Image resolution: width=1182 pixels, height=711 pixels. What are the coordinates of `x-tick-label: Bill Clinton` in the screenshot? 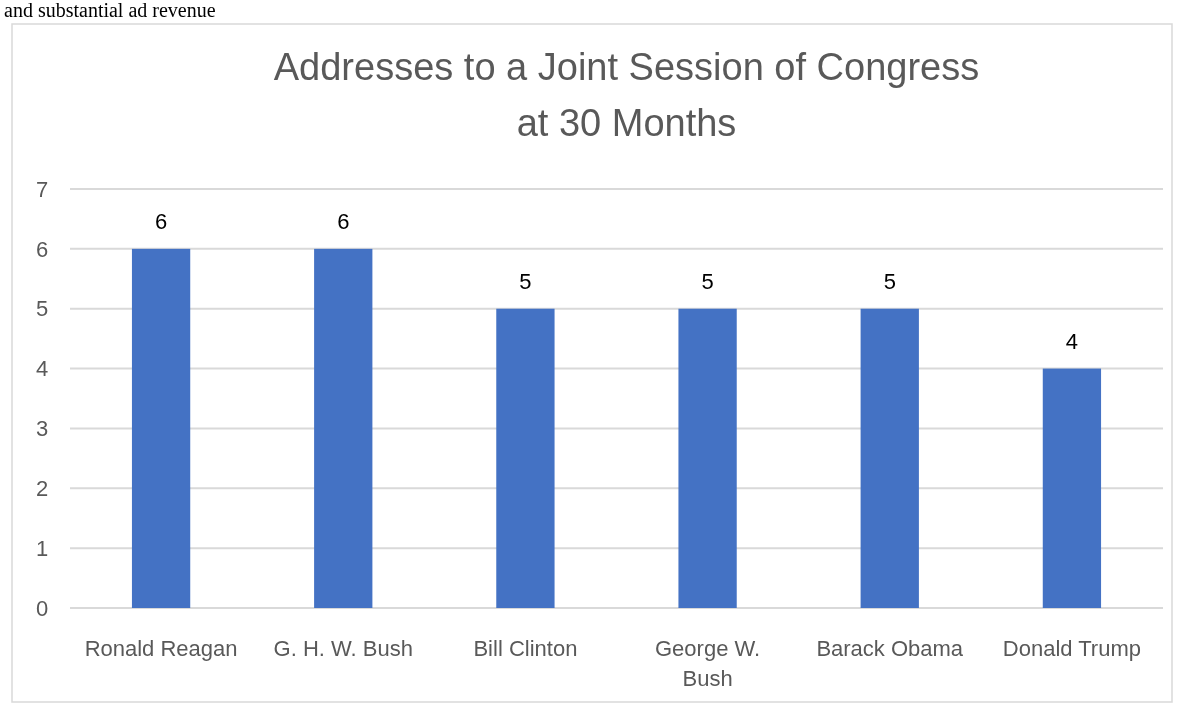 It's located at (525, 648).